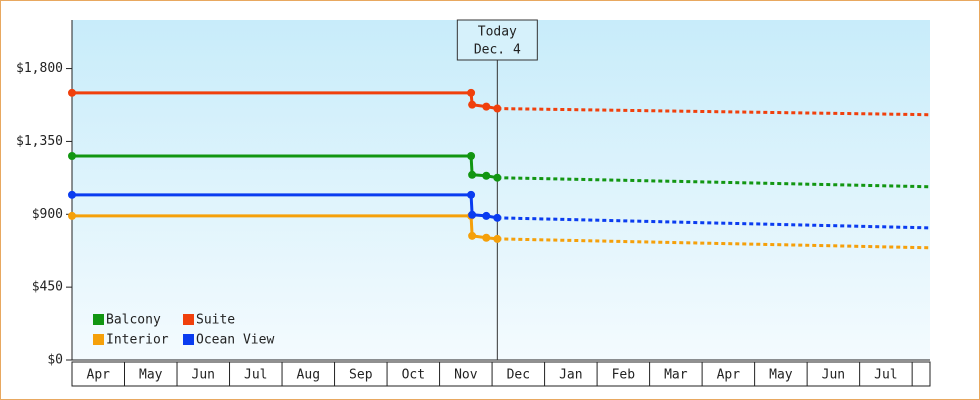  I want to click on x-tick-label: Nov, so click(466, 375).